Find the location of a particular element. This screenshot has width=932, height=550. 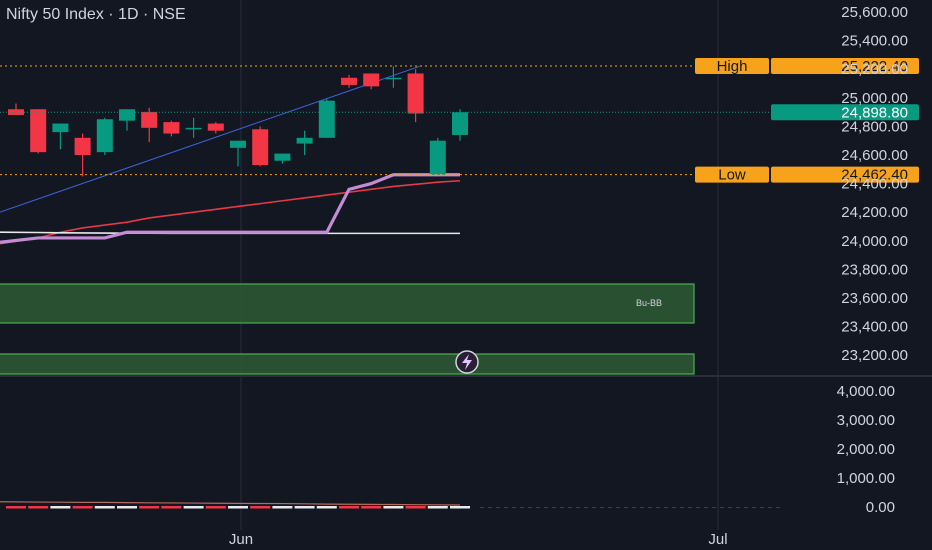

chart-title: Nifty 50 Index · 1D · NSE is located at coordinates (96, 14).